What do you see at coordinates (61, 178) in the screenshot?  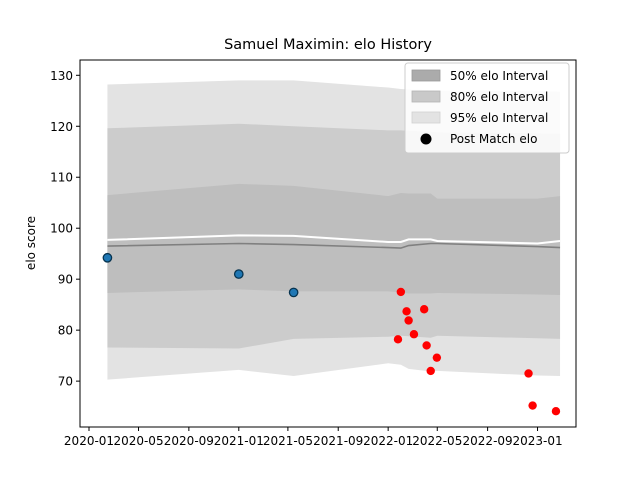 I see `y-tick-label: 110` at bounding box center [61, 178].